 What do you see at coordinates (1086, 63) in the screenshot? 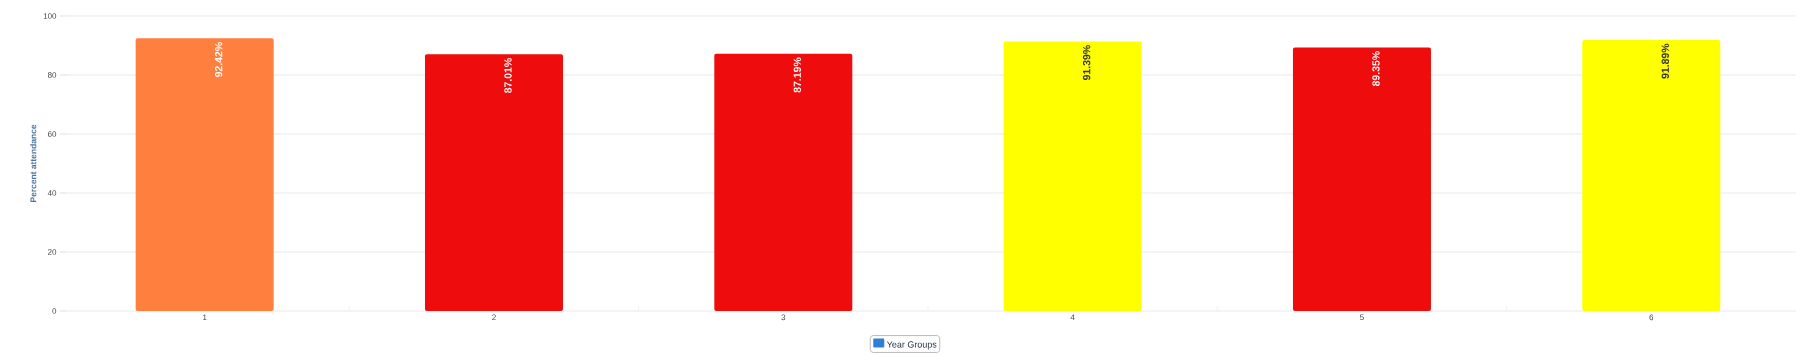
I see `data-label: 91.39%` at bounding box center [1086, 63].